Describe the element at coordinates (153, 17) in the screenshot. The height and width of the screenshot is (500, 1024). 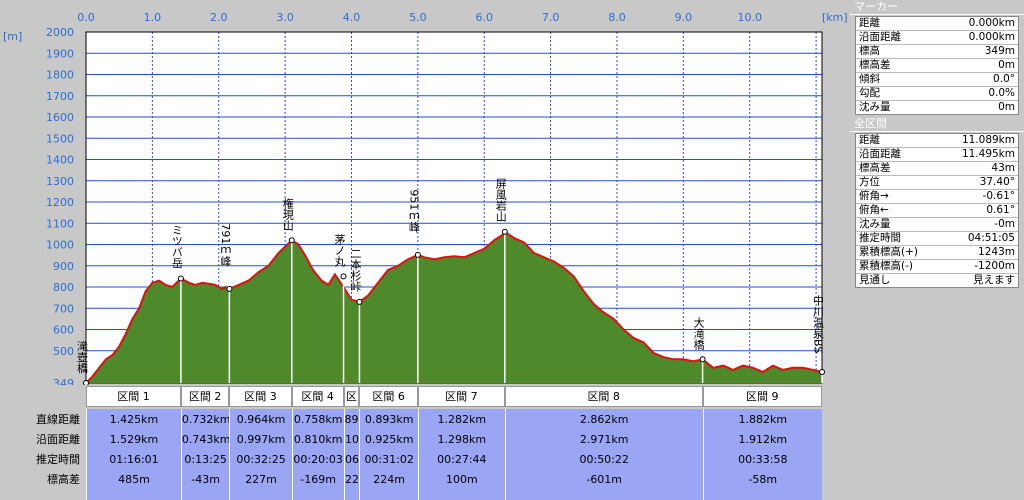
I see `x-tick-label: 1.0` at that location.